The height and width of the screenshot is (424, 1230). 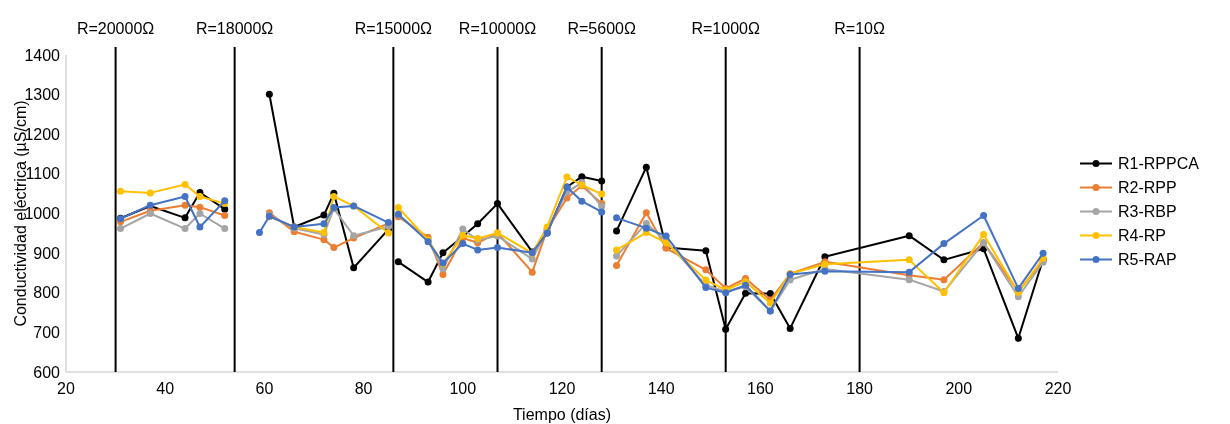 What do you see at coordinates (47, 332) in the screenshot?
I see `y-tick-label: 700` at bounding box center [47, 332].